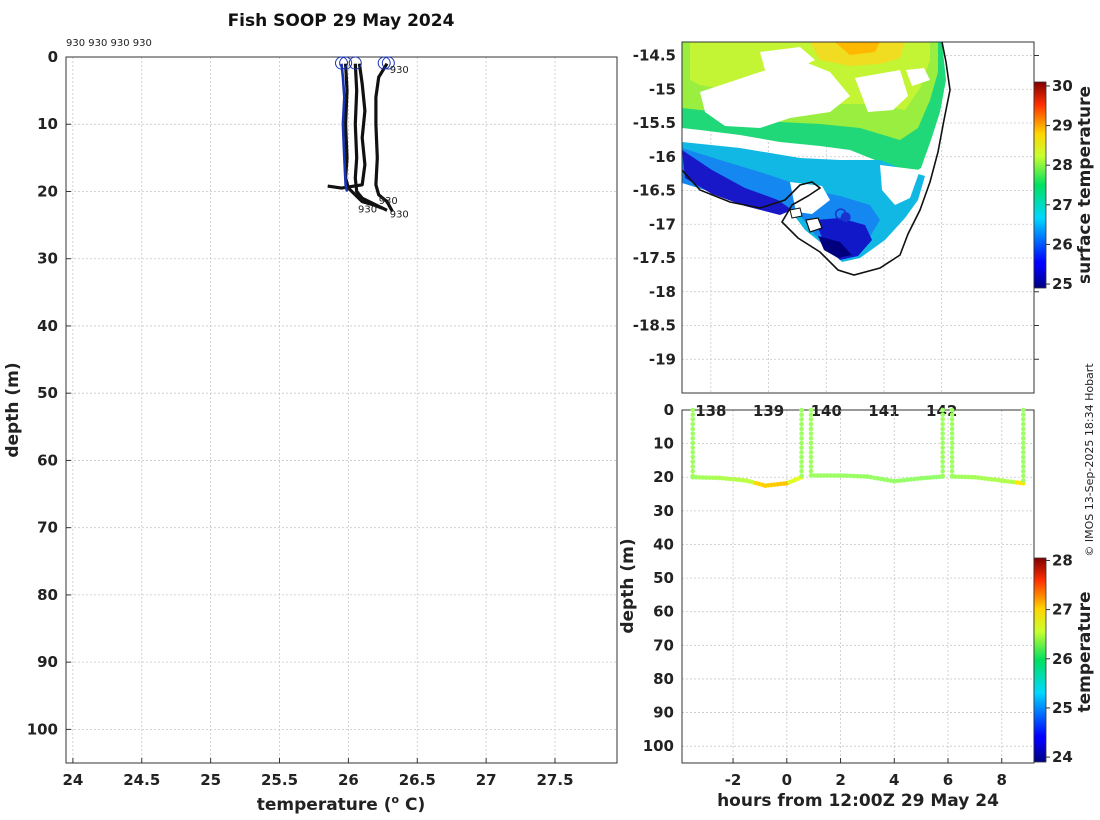 The image size is (1100, 820). I want to click on profile-x-label-base: temperature (, so click(324, 805).